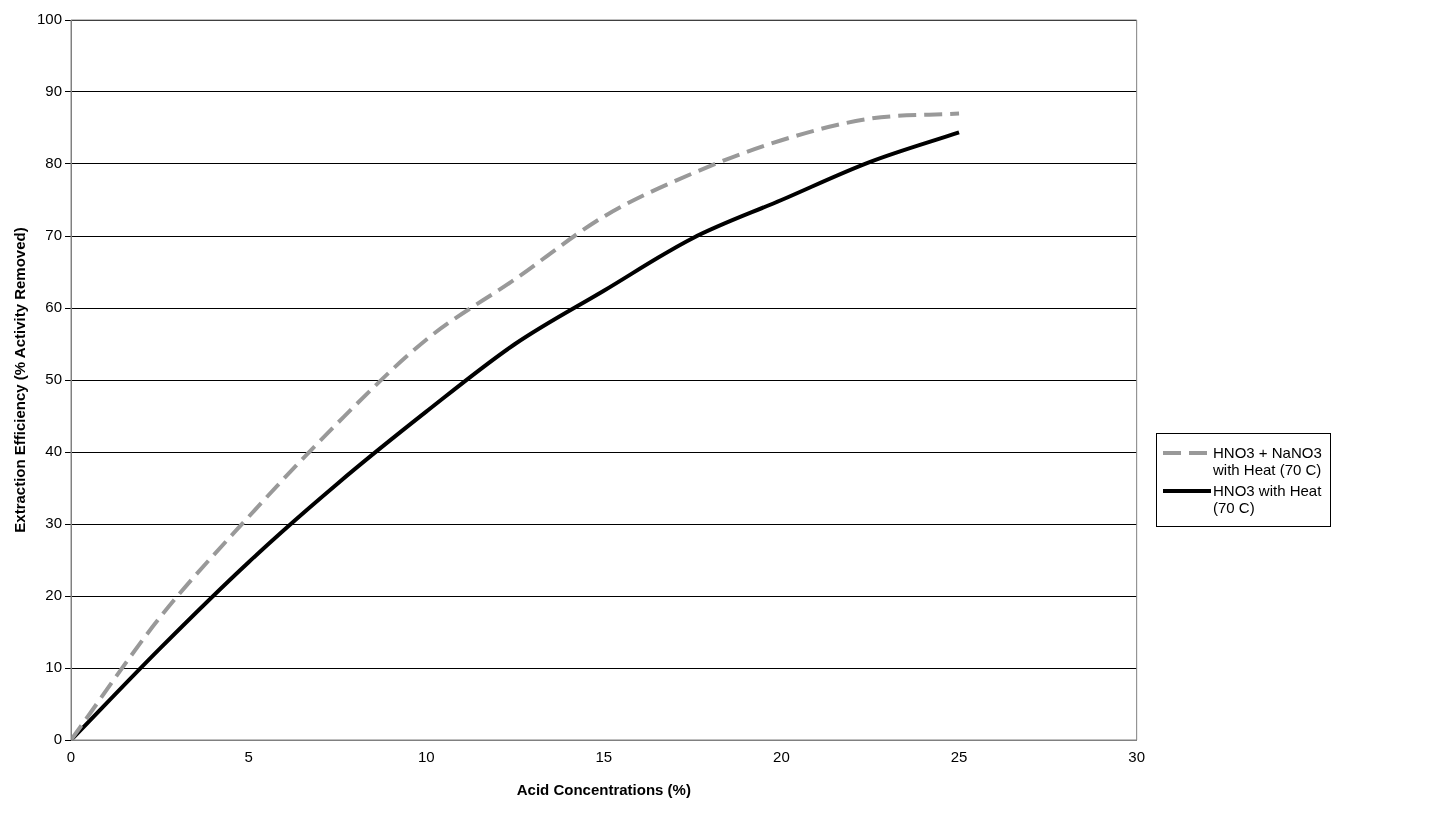 The image size is (1447, 820). Describe the element at coordinates (248, 757) in the screenshot. I see `x-tick-label: 5` at that location.